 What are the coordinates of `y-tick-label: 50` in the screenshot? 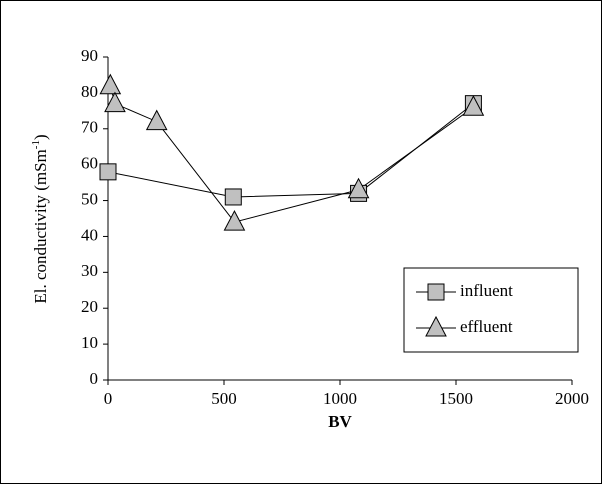 It's located at (89, 198).